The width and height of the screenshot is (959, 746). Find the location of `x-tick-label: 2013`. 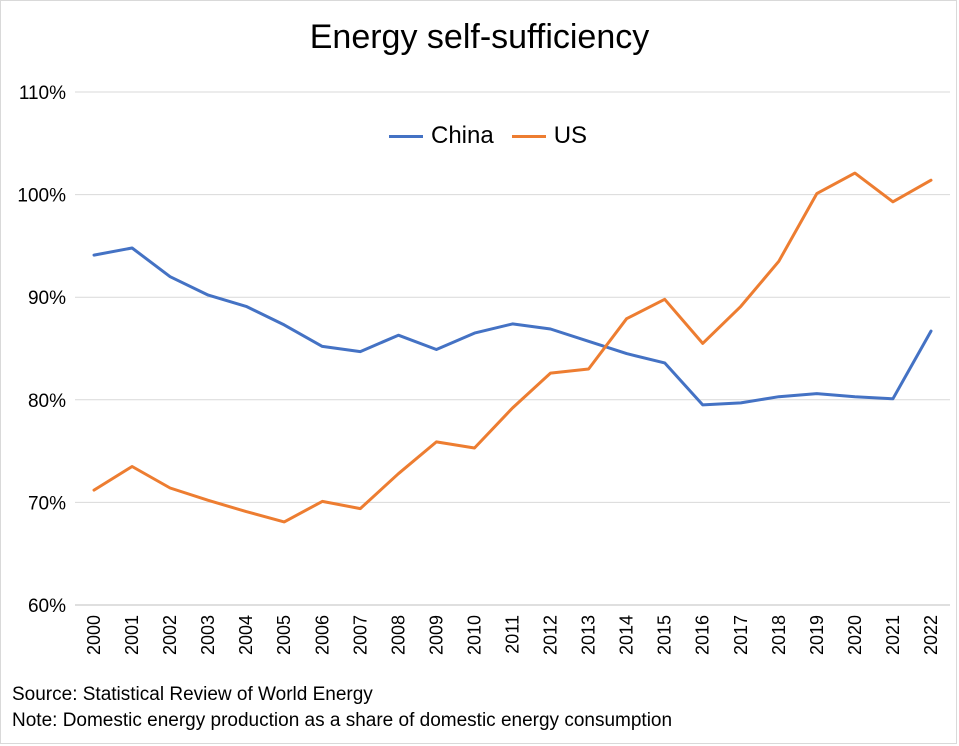

x-tick-label: 2013 is located at coordinates (589, 635).